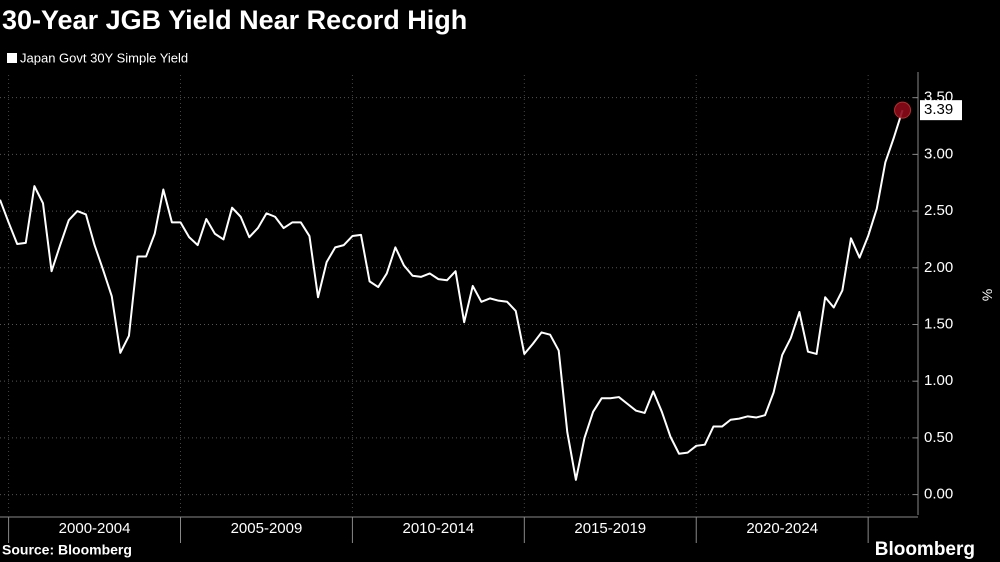  Describe the element at coordinates (95, 528) in the screenshot. I see `x-tick-label: 2000-2004` at that location.